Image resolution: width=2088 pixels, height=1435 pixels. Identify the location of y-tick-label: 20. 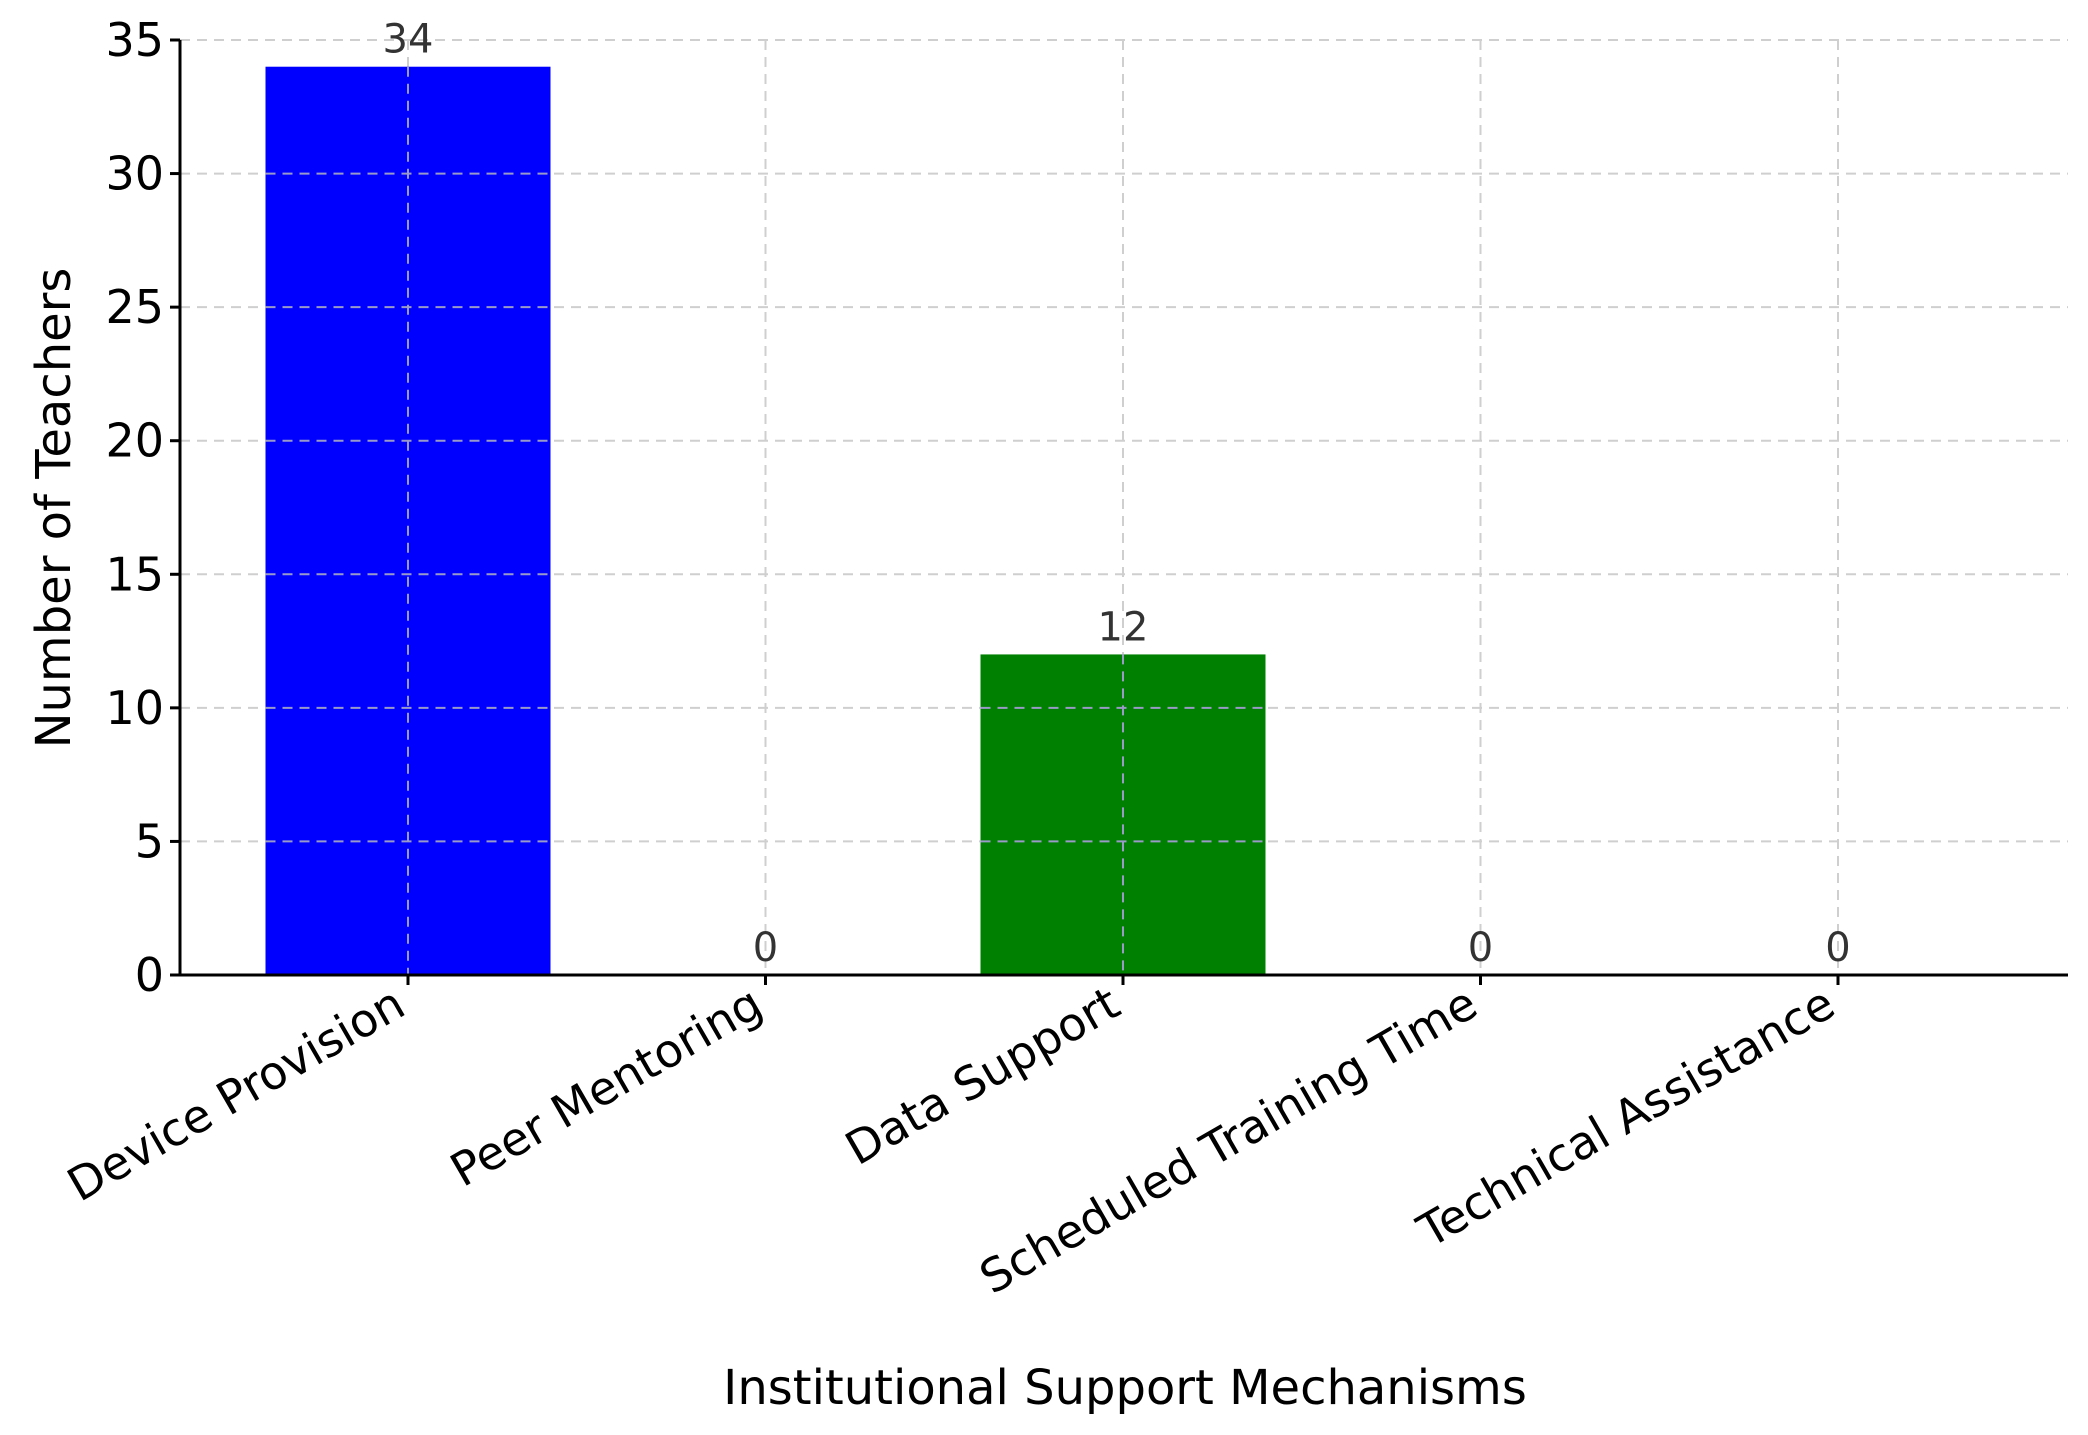
(134, 441).